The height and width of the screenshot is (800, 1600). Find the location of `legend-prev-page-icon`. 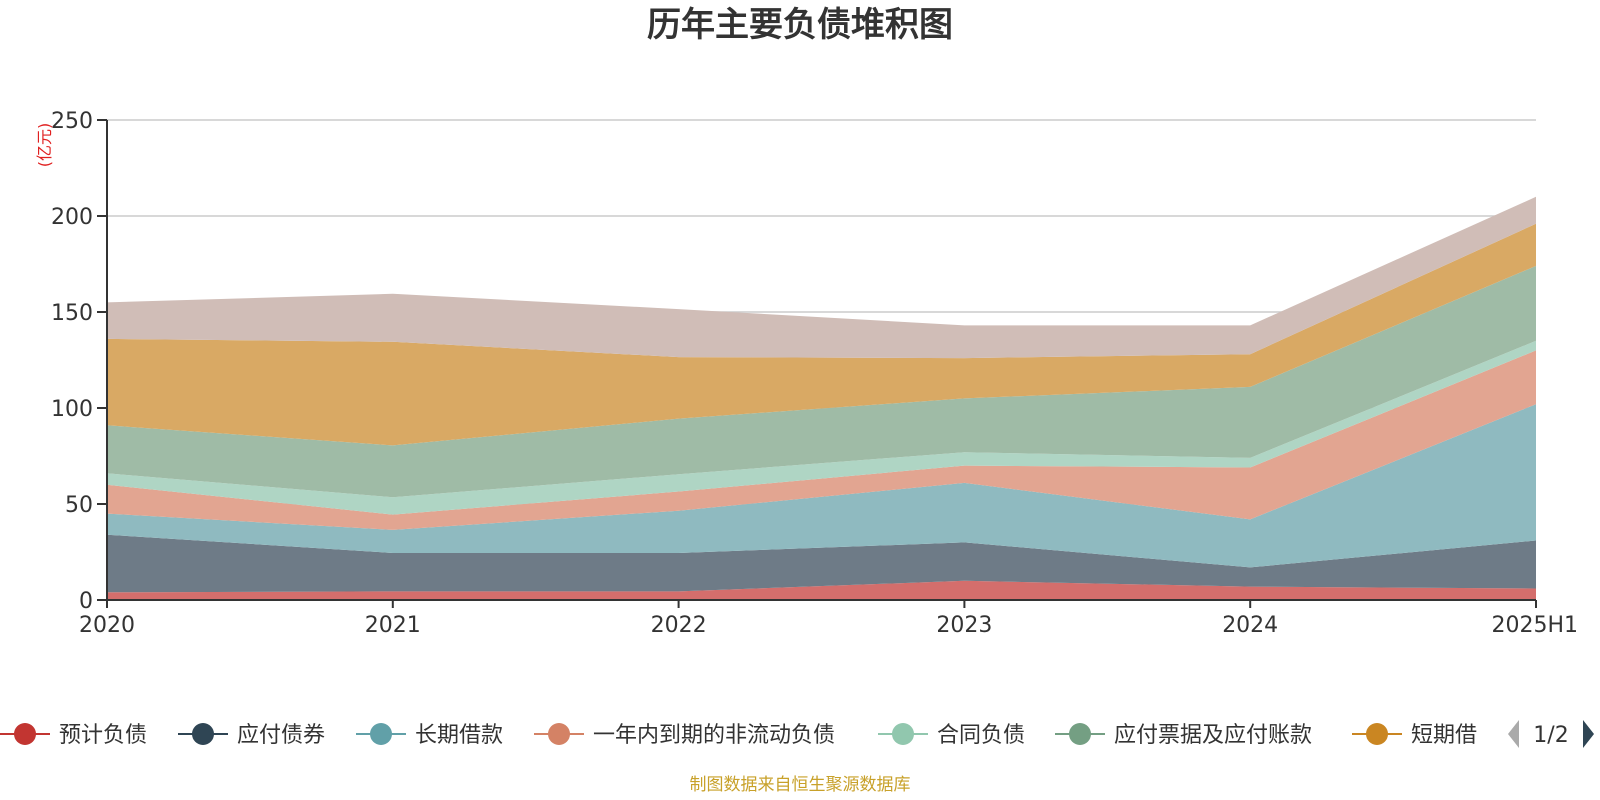

legend-prev-page-icon is located at coordinates (1513, 734).